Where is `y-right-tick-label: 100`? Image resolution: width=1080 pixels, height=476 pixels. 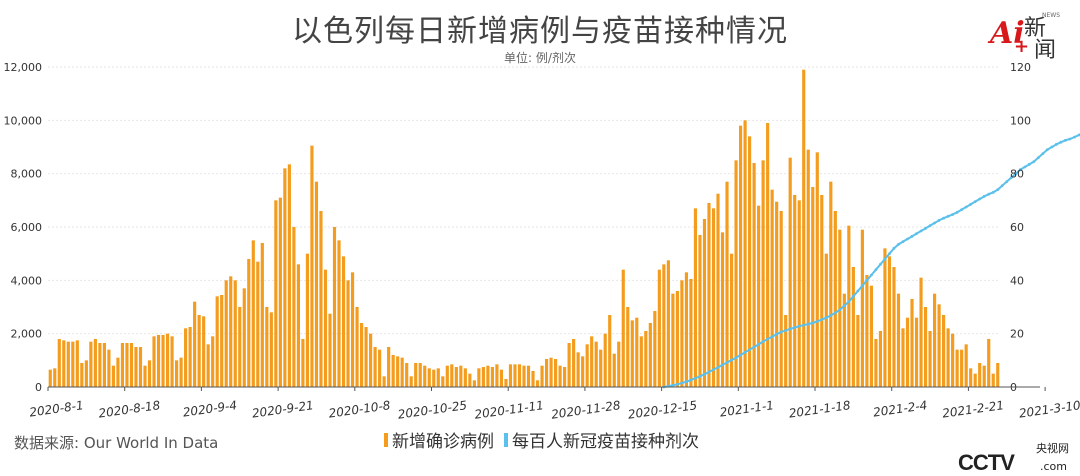
y-right-tick-label: 100 is located at coordinates (1020, 120).